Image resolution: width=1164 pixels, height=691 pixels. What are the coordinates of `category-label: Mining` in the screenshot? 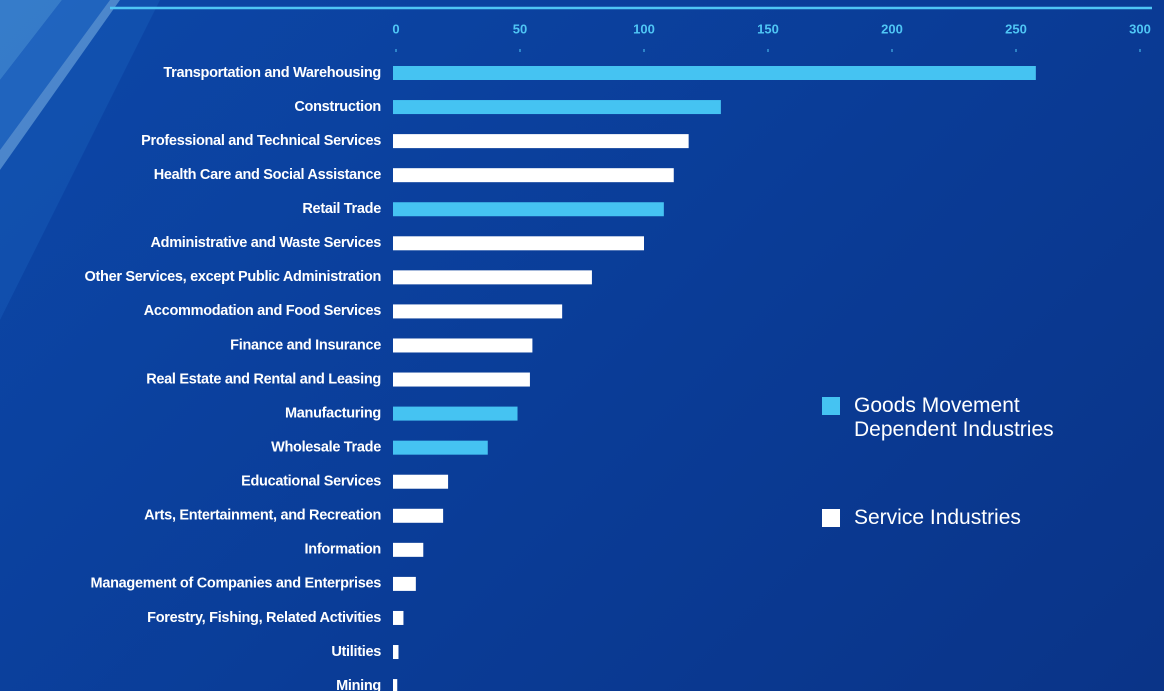 It's located at (358, 684).